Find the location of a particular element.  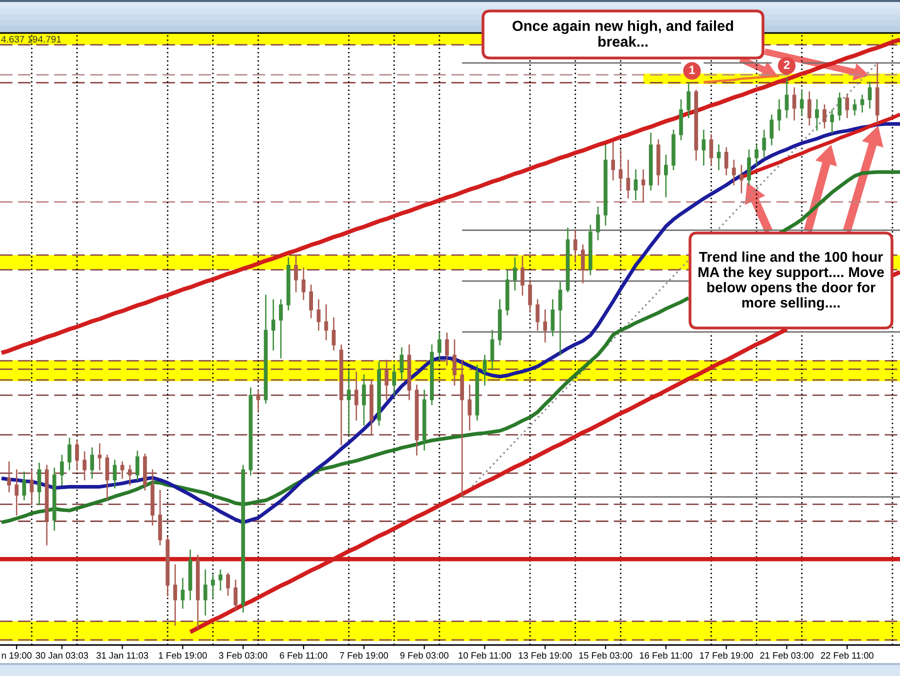

x-tick-label: 16 Feb 11:00 is located at coordinates (666, 655).